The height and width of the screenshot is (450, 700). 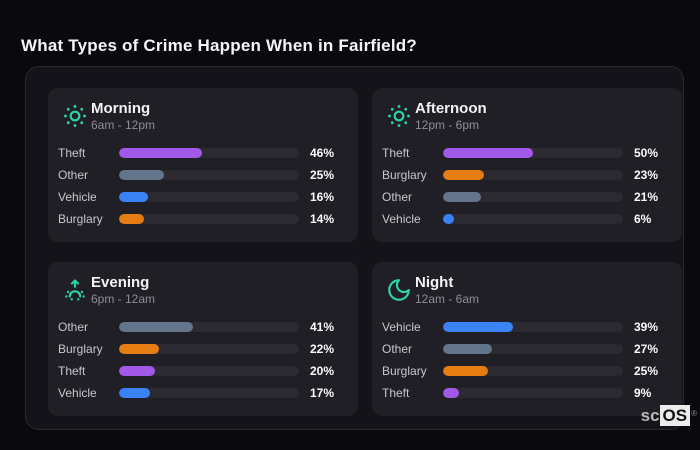 I want to click on bar-row: Other 27%, so click(x=527, y=349).